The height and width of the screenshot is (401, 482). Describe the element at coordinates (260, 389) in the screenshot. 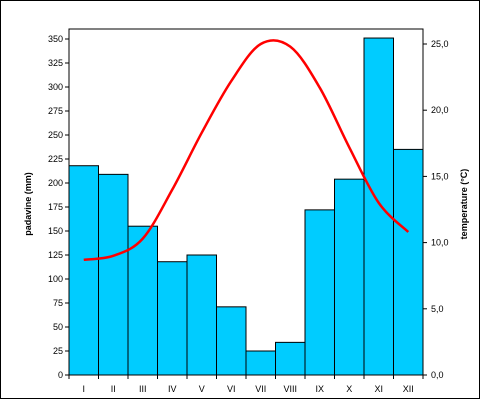

I see `x-tick-label: VII` at that location.